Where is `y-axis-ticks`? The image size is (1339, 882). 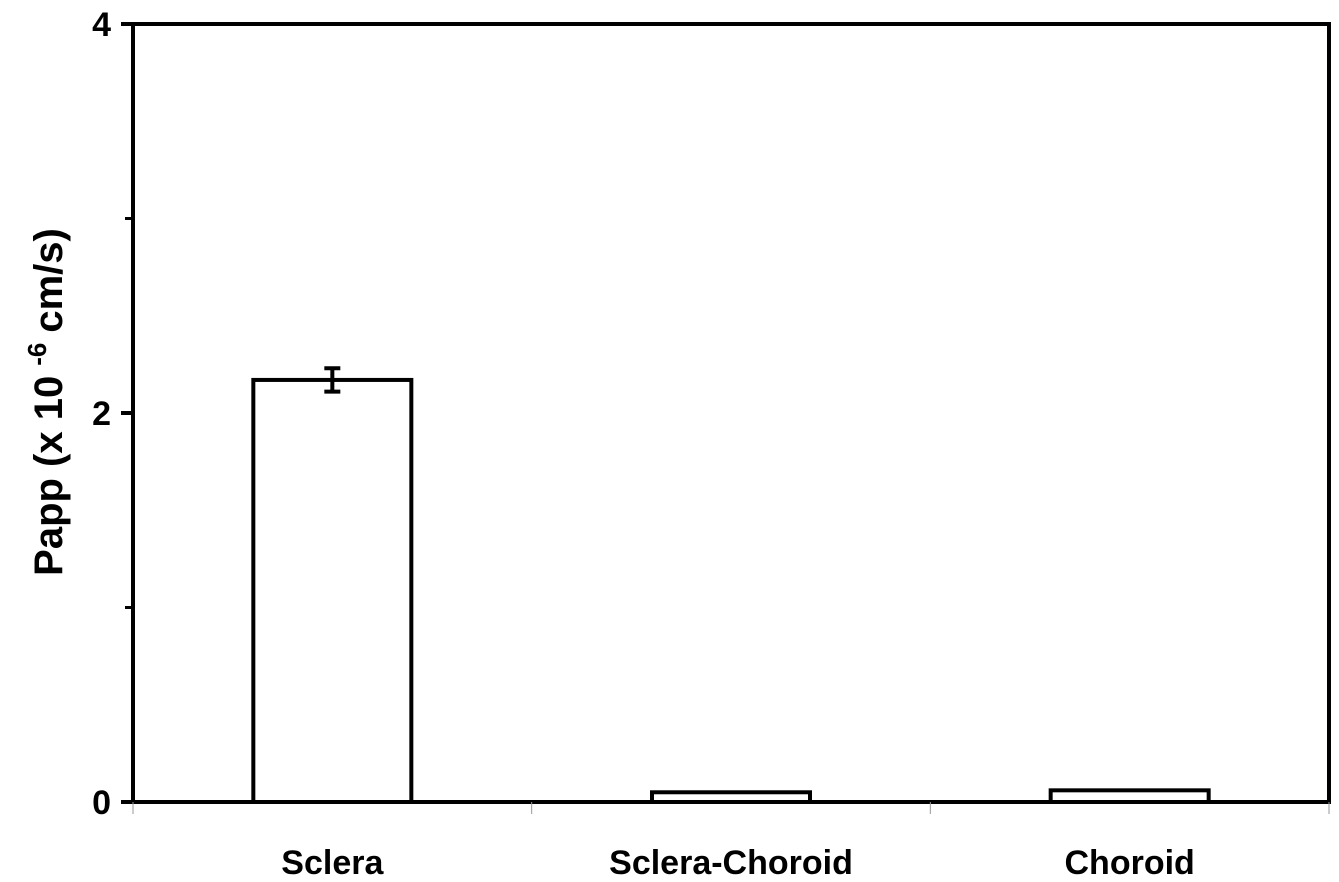 y-axis-ticks is located at coordinates (127, 413).